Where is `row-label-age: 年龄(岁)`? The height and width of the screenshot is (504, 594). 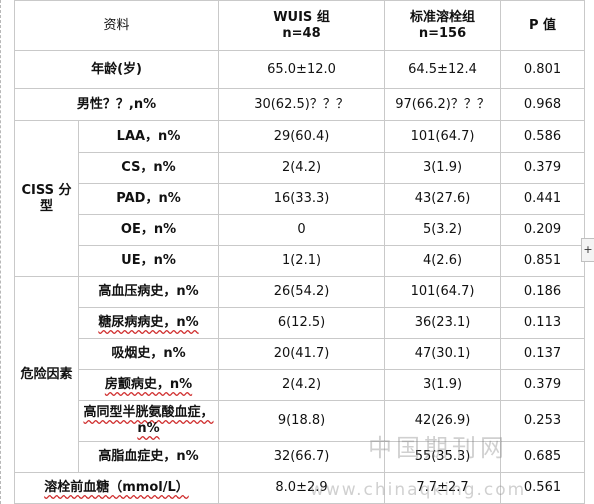
row-label-age: 年龄(岁) is located at coordinates (116, 69).